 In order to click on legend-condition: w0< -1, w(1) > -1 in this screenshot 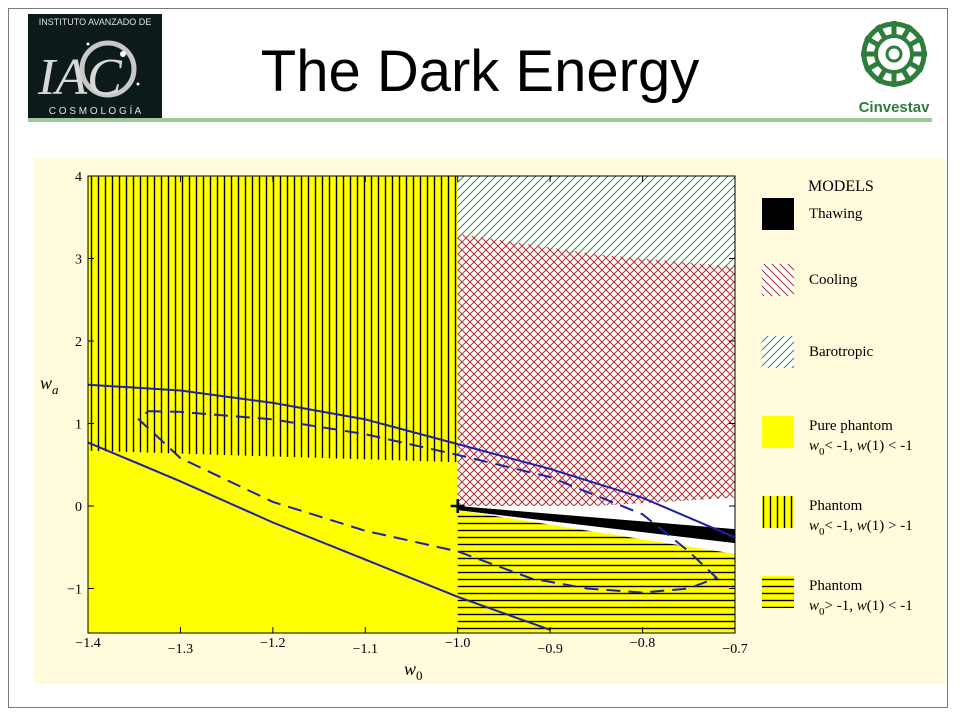, I will do `click(861, 528)`.